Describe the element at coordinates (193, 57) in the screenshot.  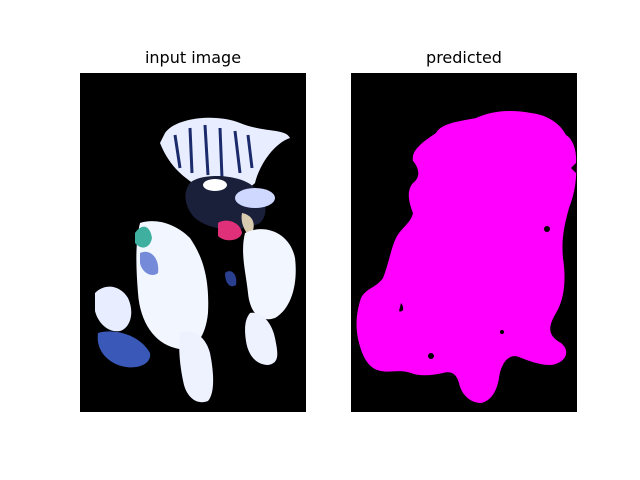
I see `input-image-title: input image` at that location.